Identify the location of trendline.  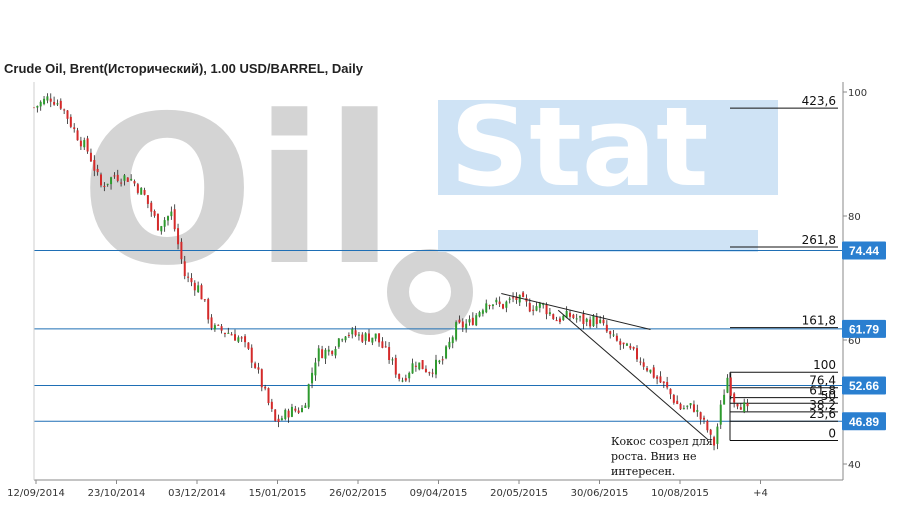
(576, 311).